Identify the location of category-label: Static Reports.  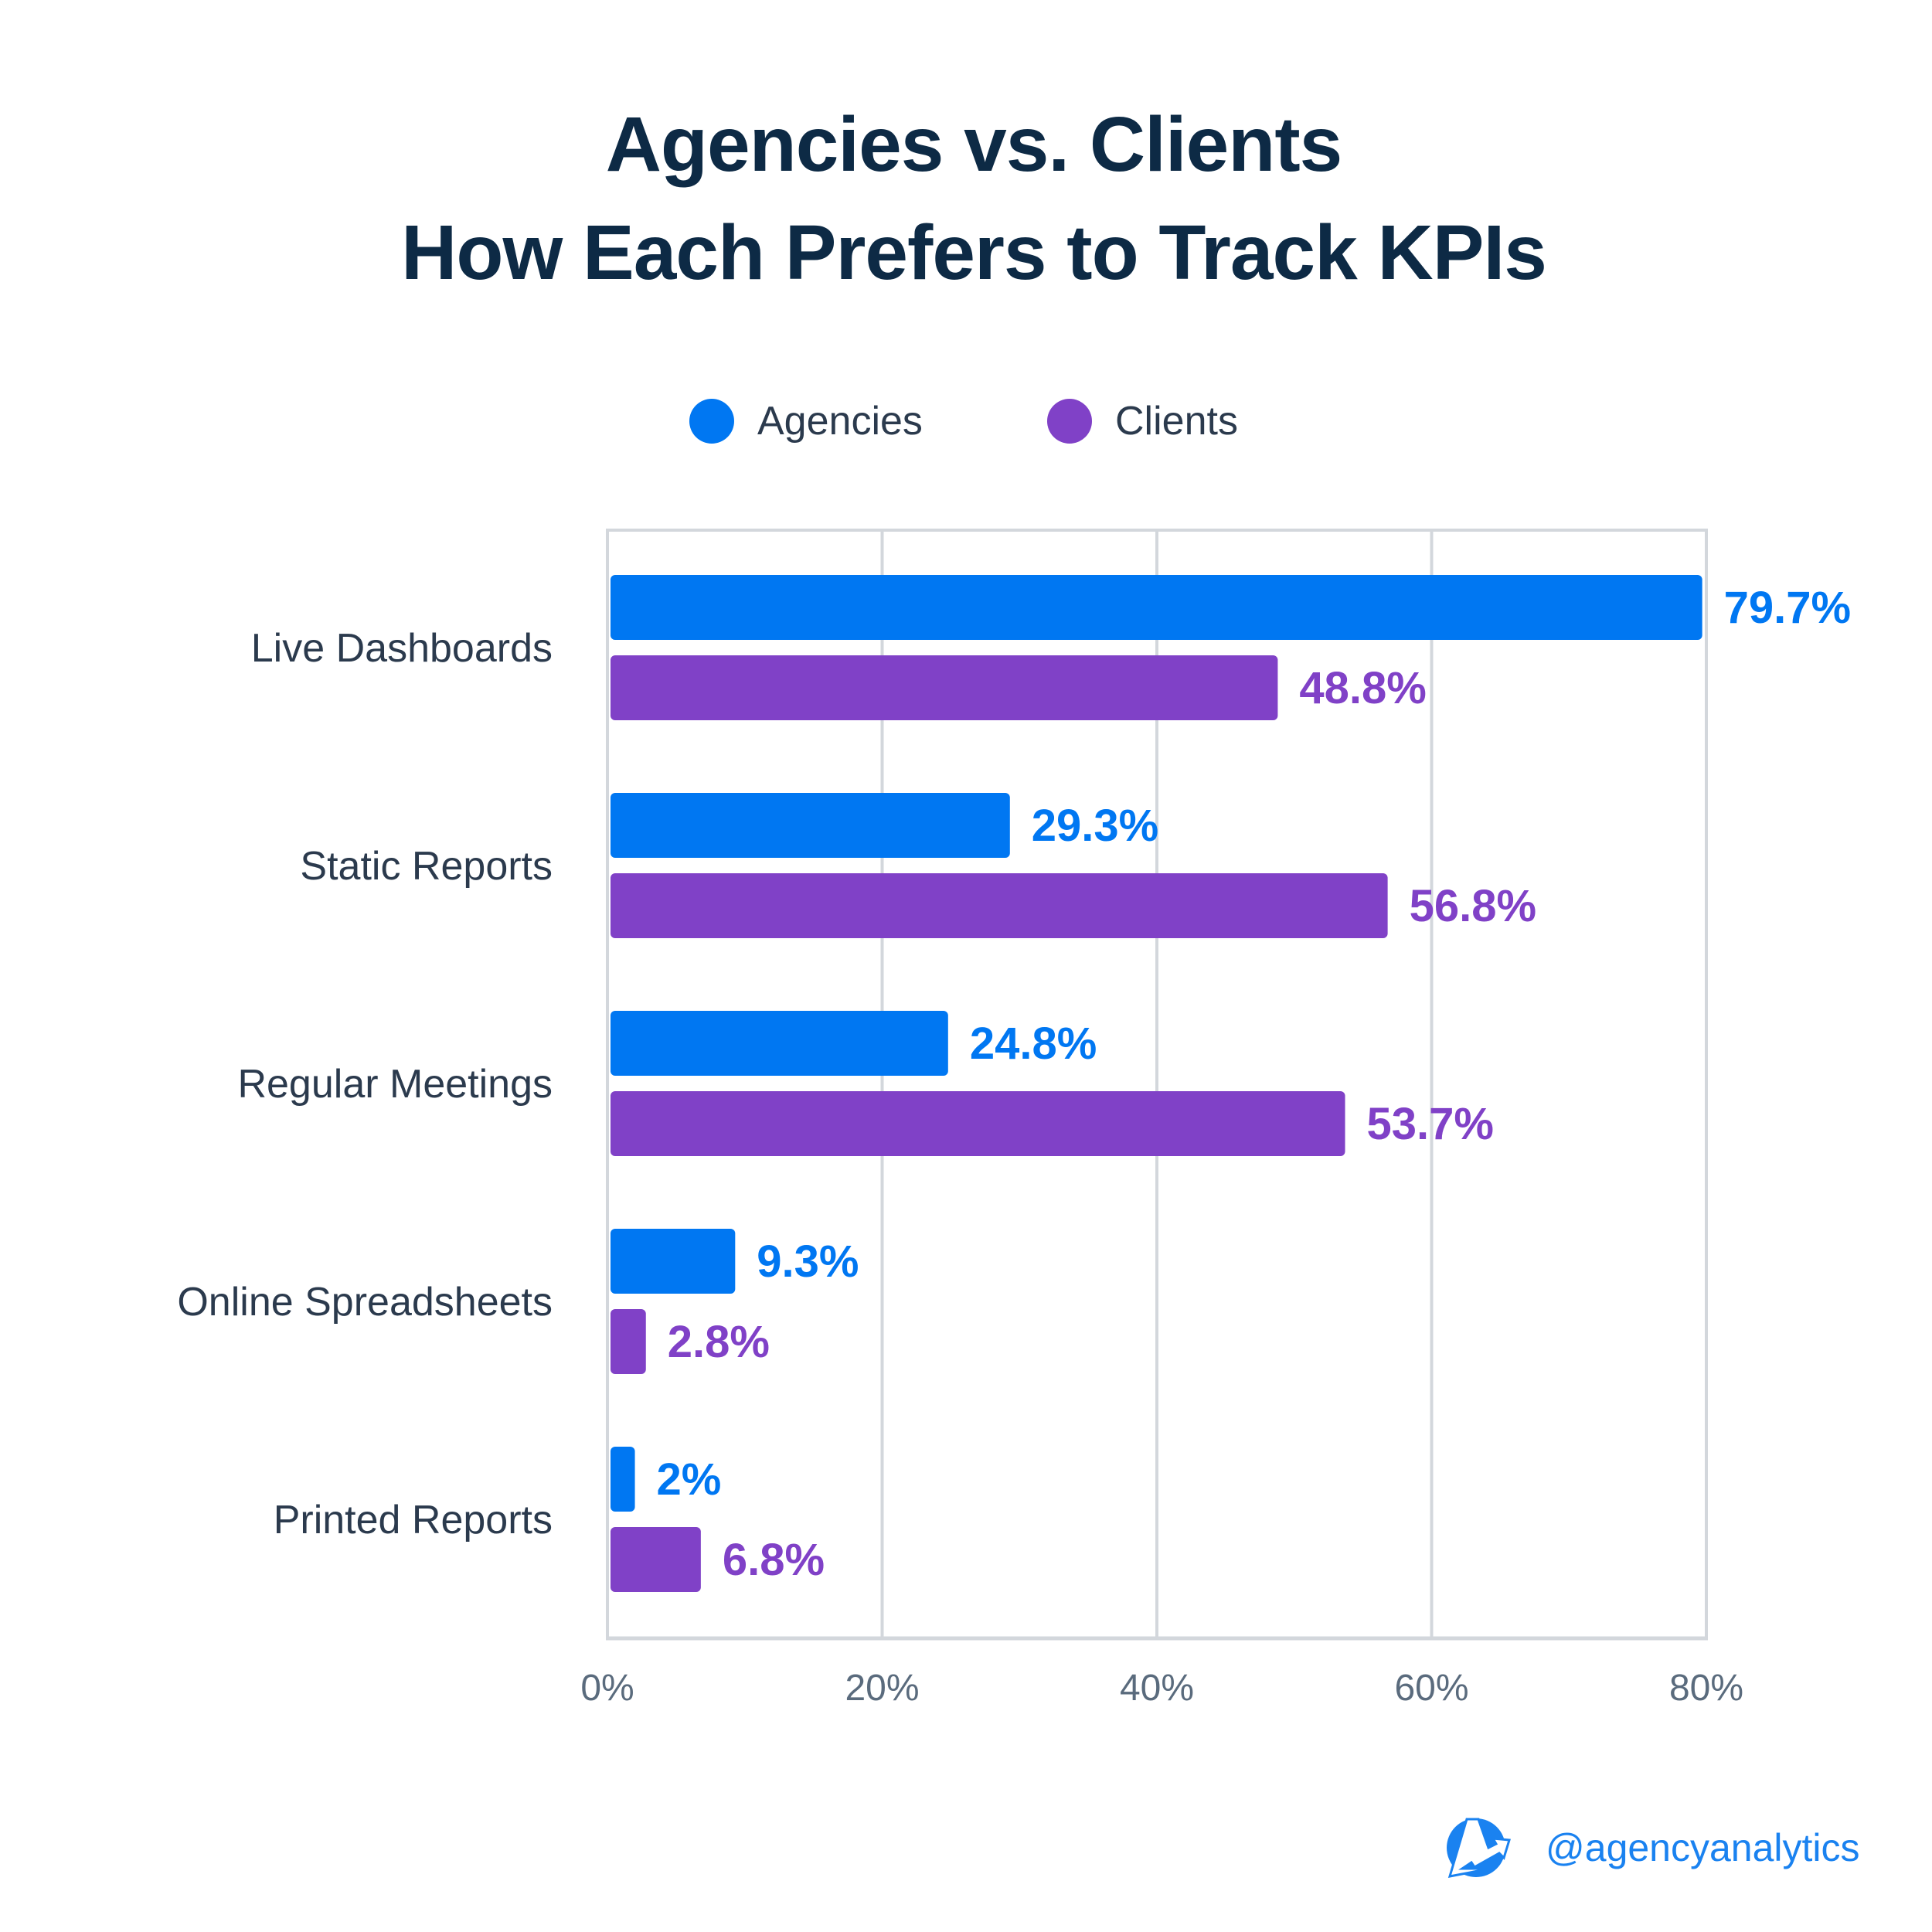
(427, 866).